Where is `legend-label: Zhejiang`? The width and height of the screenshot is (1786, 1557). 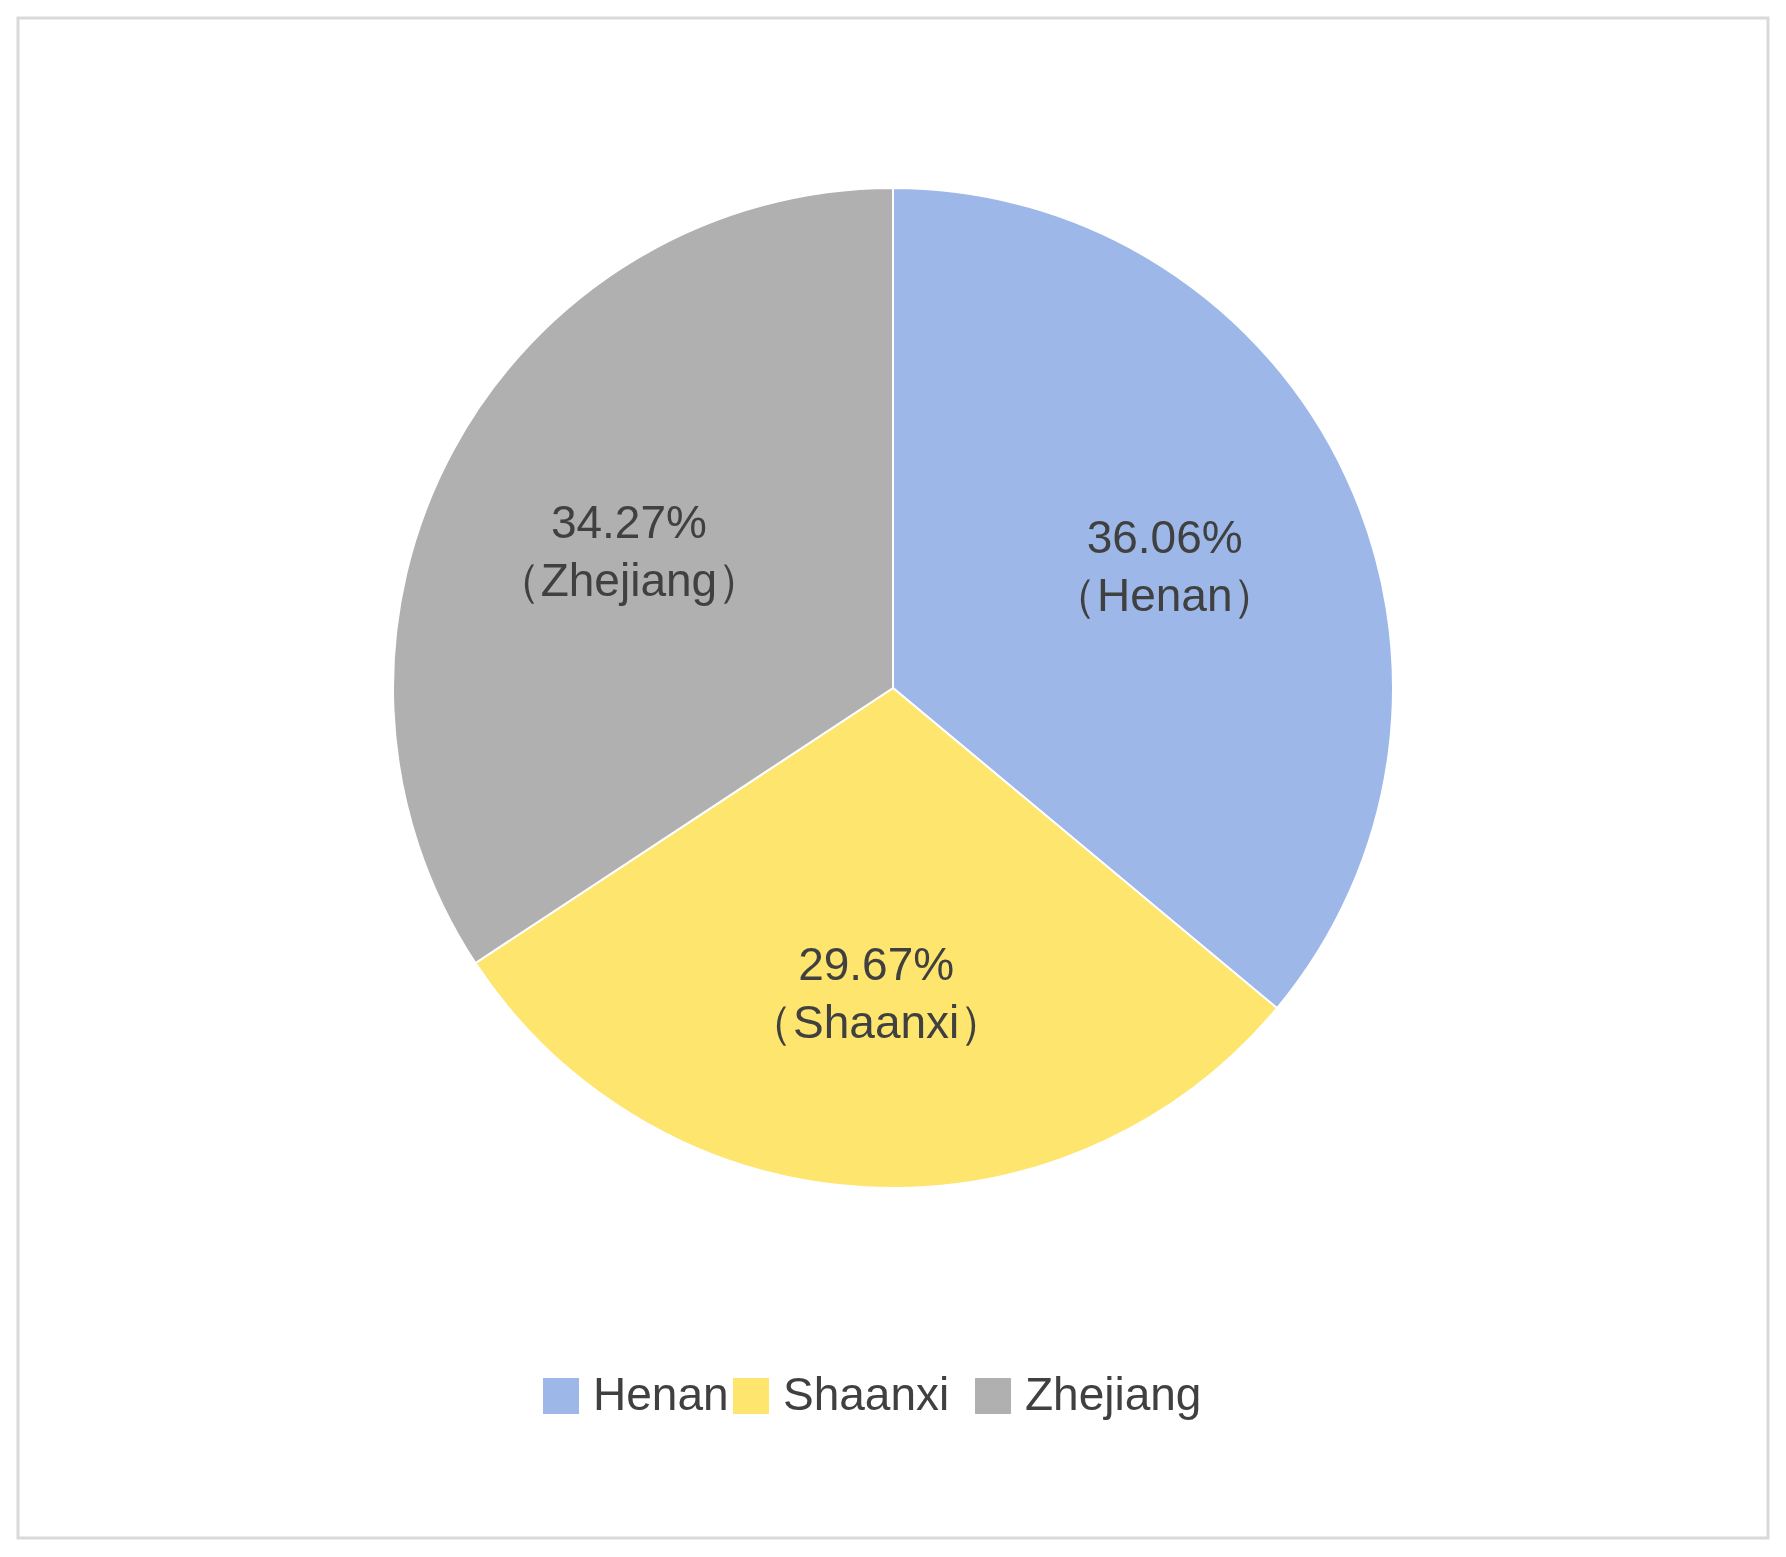
legend-label: Zhejiang is located at coordinates (1113, 1394).